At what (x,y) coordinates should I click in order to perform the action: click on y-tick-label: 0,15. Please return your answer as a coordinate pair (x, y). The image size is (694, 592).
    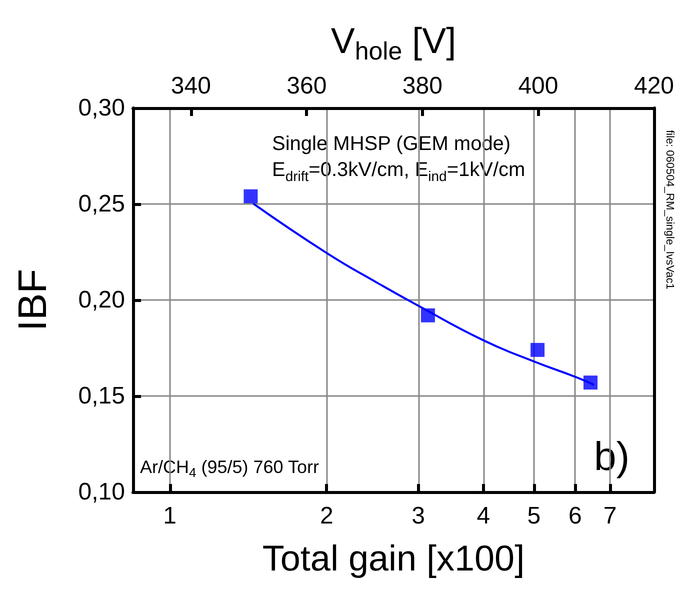
    Looking at the image, I should click on (101, 396).